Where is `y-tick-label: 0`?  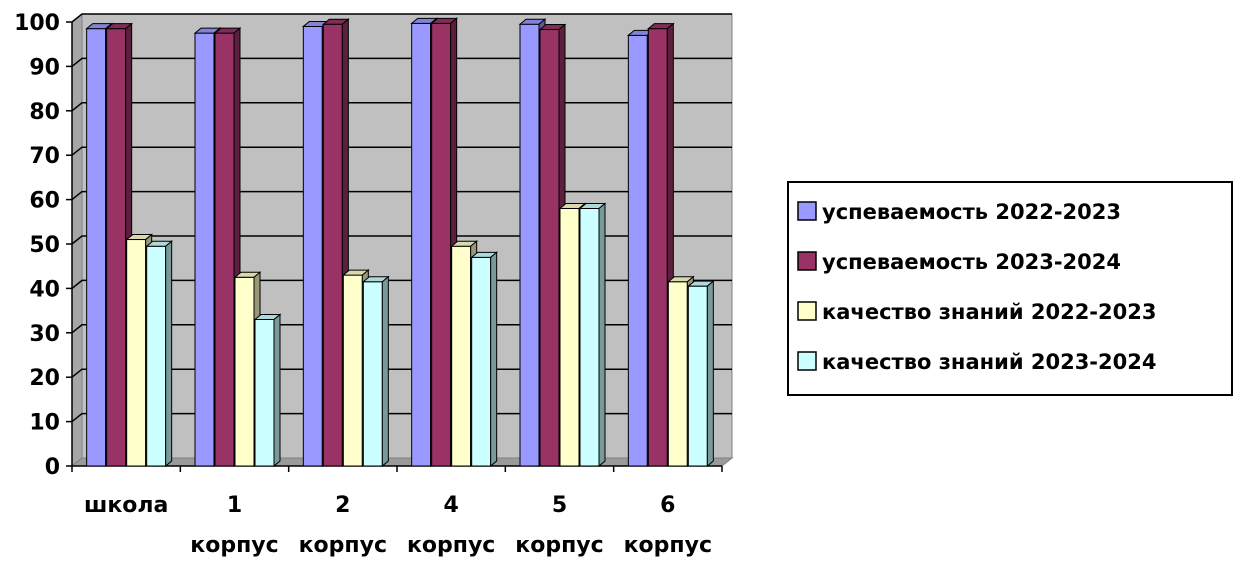
y-tick-label: 0 is located at coordinates (52, 467).